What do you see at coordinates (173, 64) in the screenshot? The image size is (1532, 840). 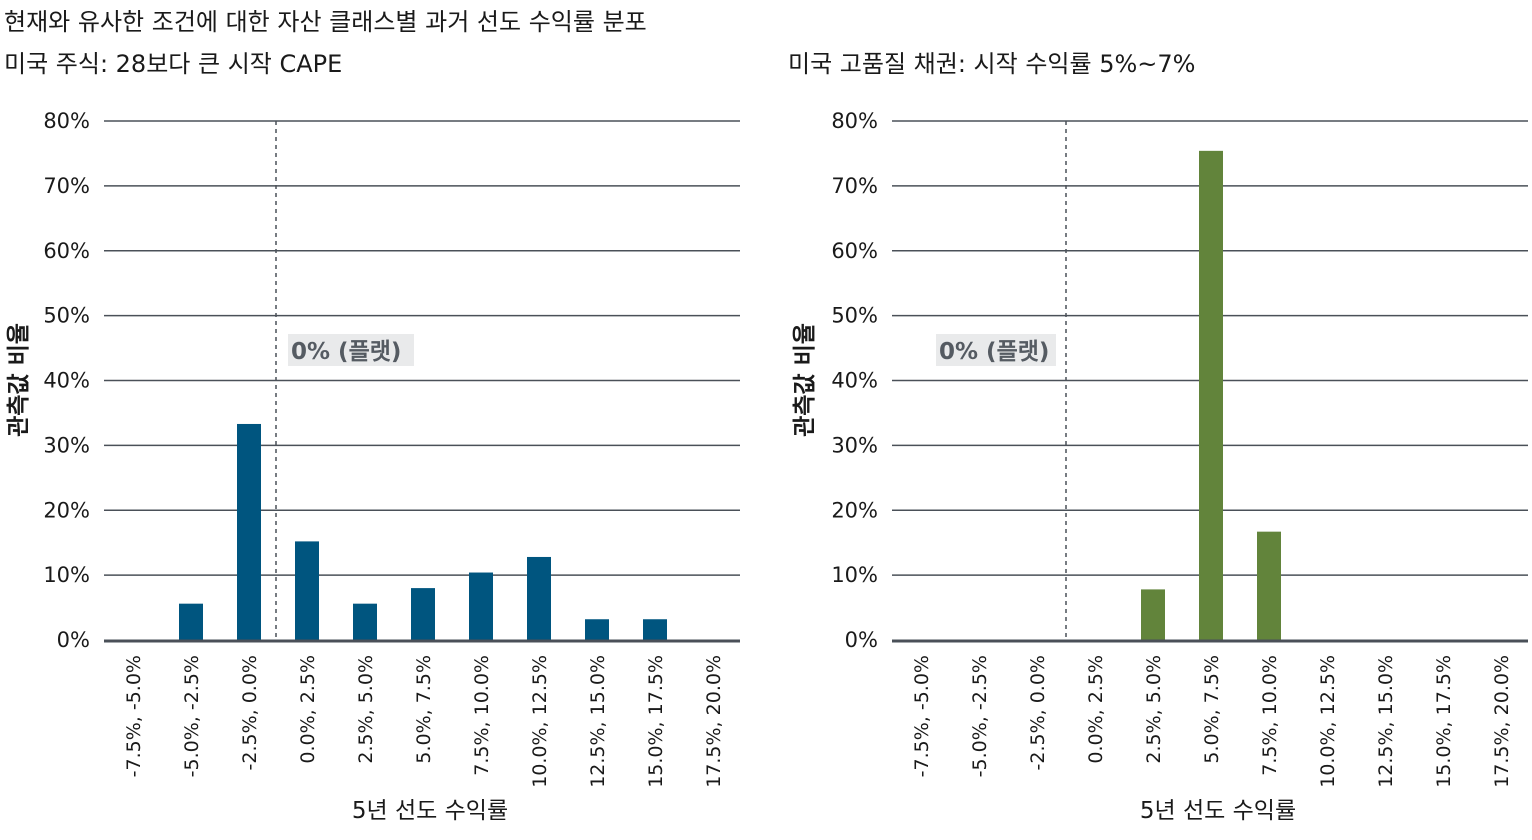 I see `left-chart-subtitle: 미국 주식: 28보다 큰 시작 CAPE` at bounding box center [173, 64].